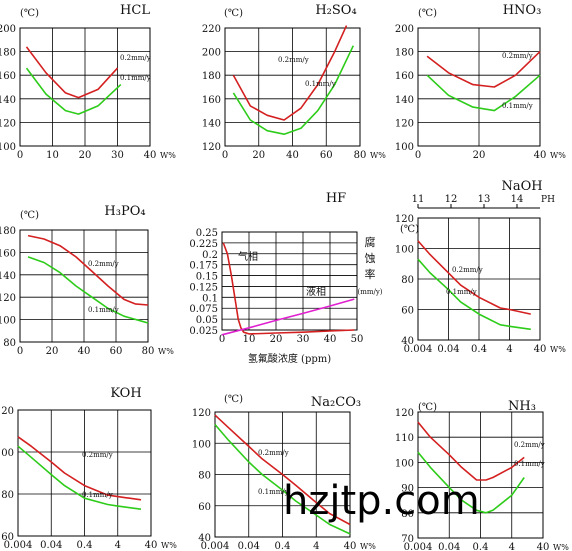  Describe the element at coordinates (336, 198) in the screenshot. I see `chart-title: HF` at that location.